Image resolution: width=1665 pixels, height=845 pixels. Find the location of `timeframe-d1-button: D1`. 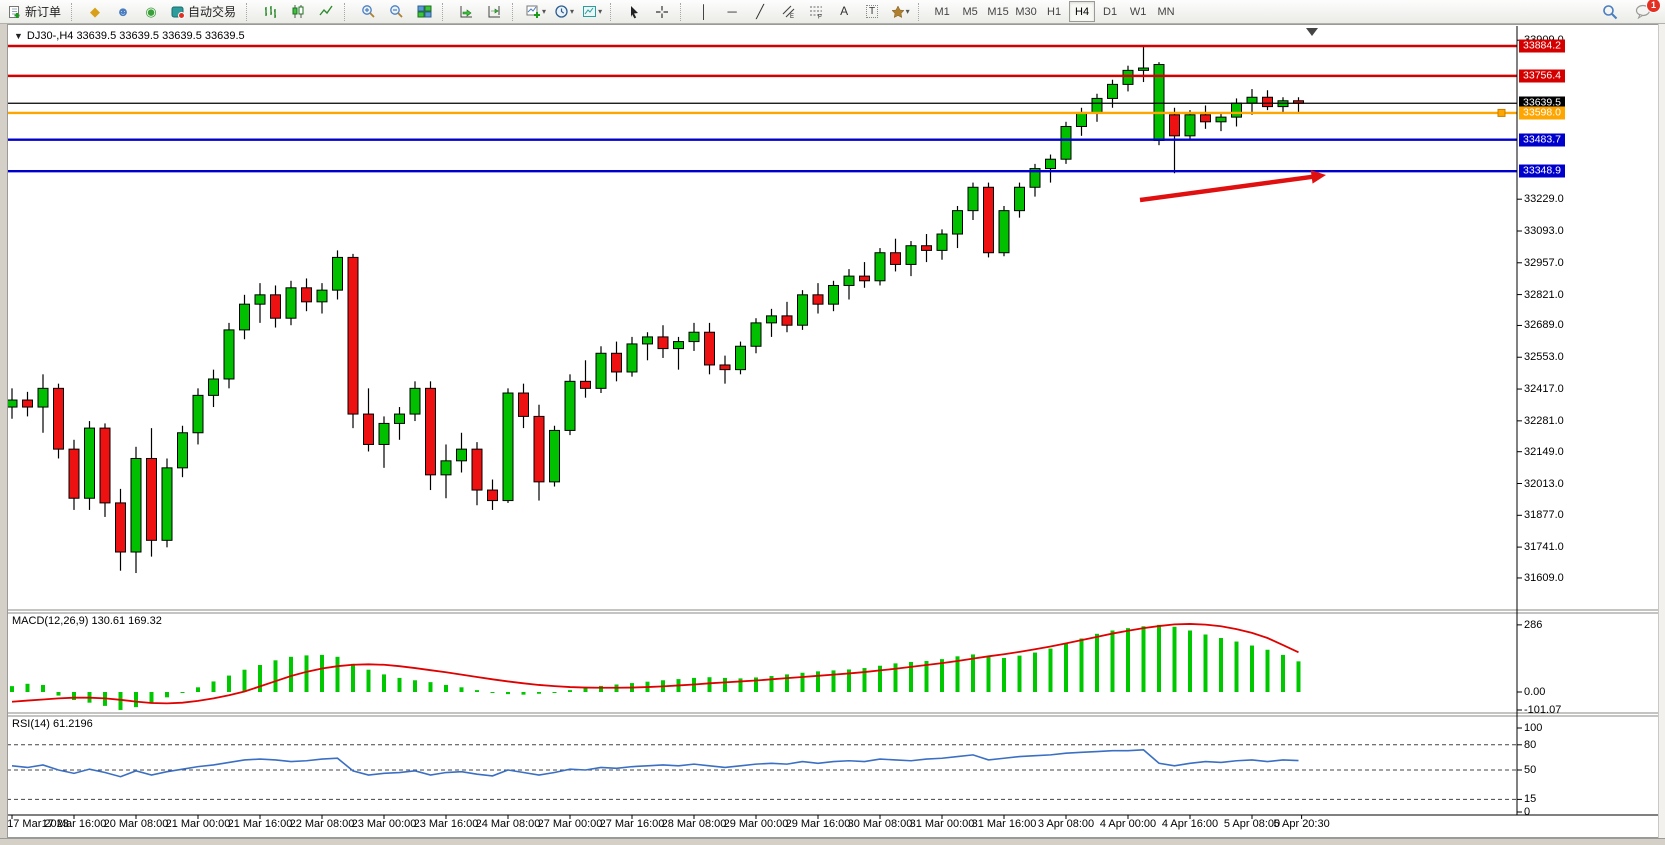

timeframe-d1-button: D1 is located at coordinates (1110, 11).